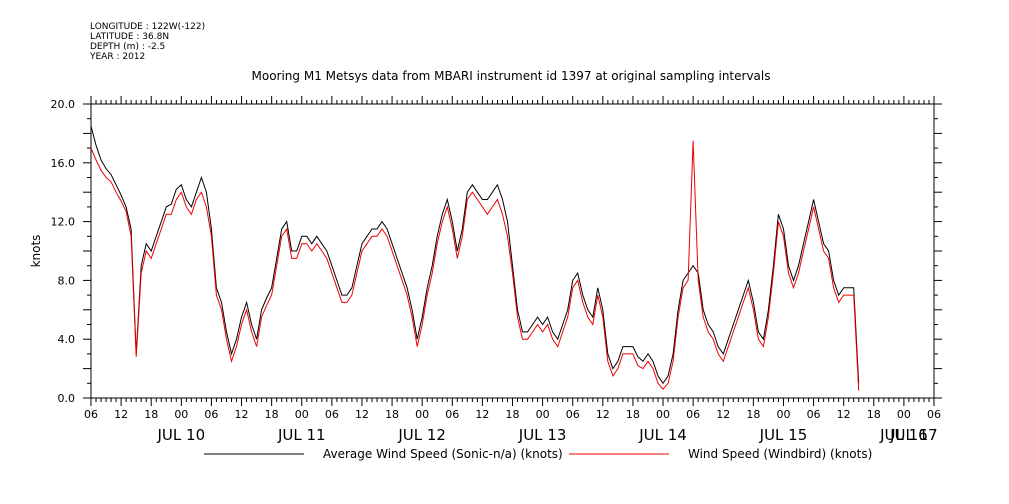 The image size is (1009, 504). What do you see at coordinates (36, 251) in the screenshot?
I see `y-axis-label: knots` at bounding box center [36, 251].